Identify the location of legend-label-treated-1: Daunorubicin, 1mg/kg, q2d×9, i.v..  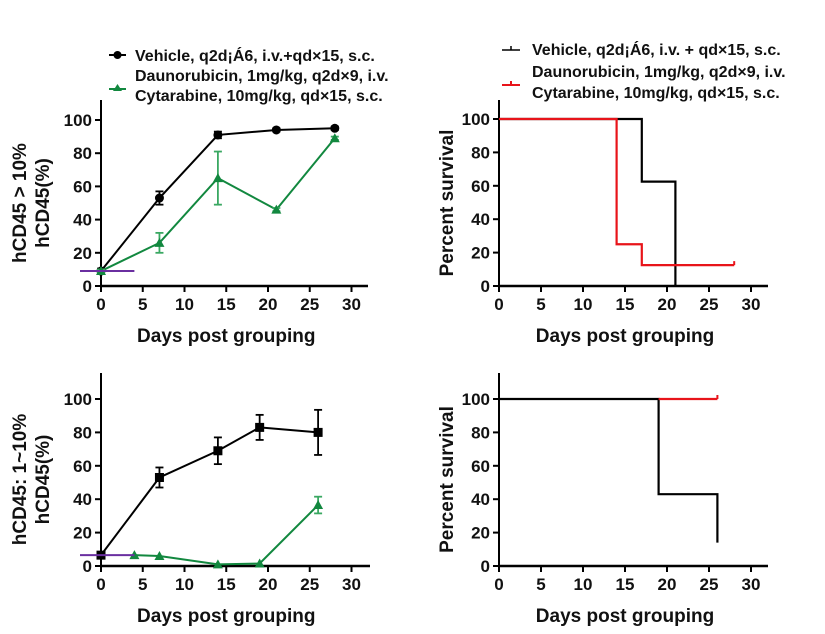
(262, 76).